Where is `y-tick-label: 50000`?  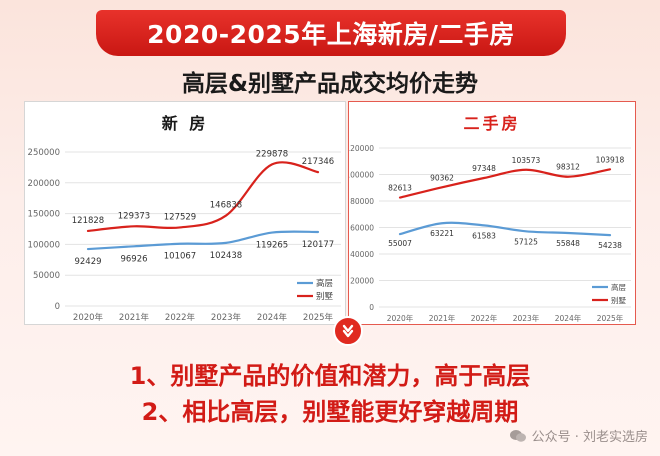
y-tick-label: 50000 is located at coordinates (46, 276).